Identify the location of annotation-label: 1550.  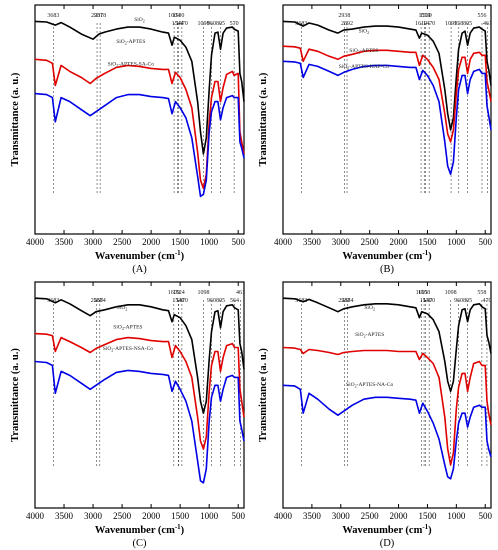
(425, 16).